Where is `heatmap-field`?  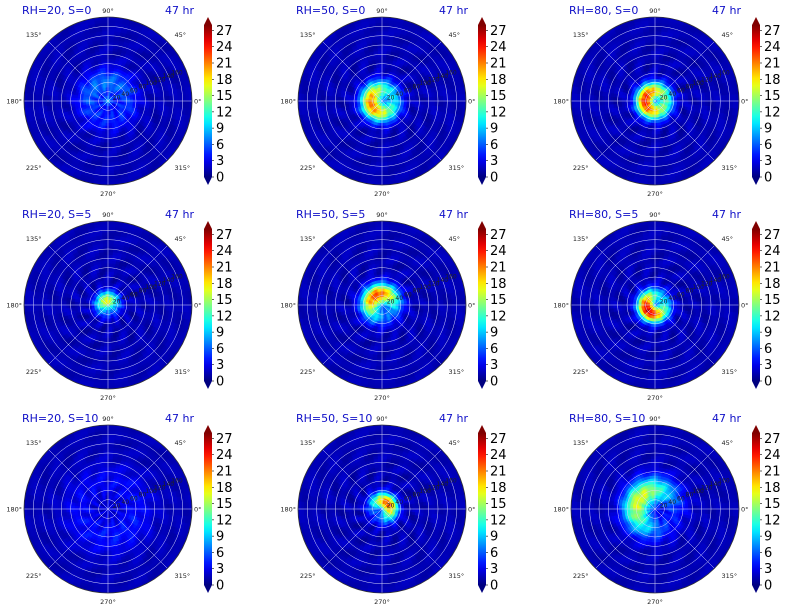
heatmap-field is located at coordinates (108, 101).